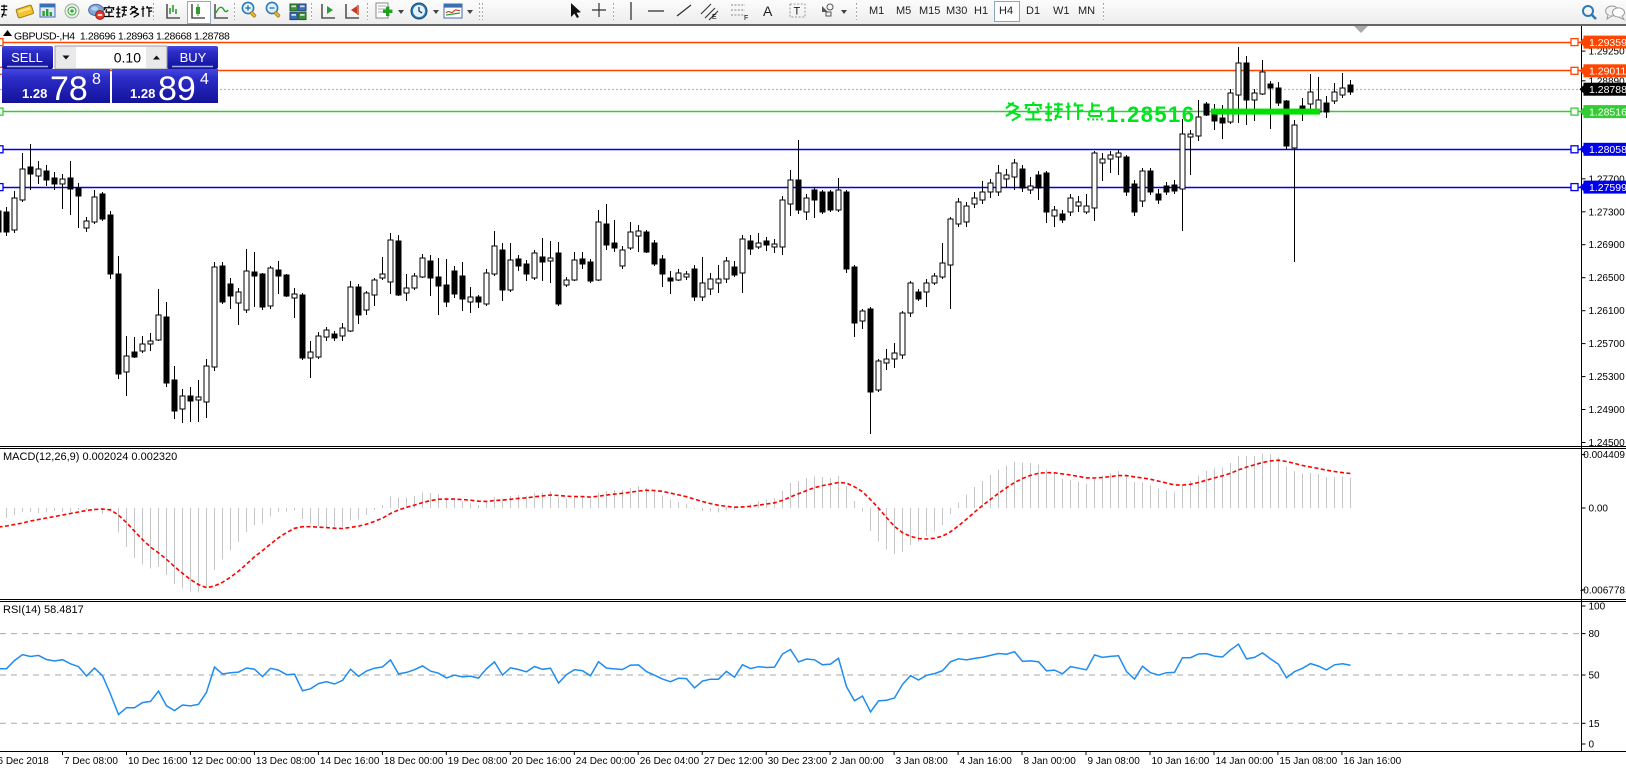 The width and height of the screenshot is (1626, 770). Describe the element at coordinates (922, 761) in the screenshot. I see `svg-text: 3 Jan 08:00` at that location.